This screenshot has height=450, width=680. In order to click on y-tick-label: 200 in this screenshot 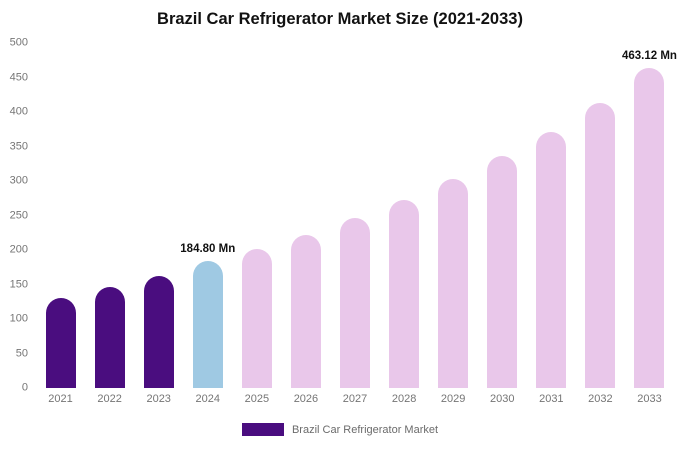, I will do `click(18, 249)`.